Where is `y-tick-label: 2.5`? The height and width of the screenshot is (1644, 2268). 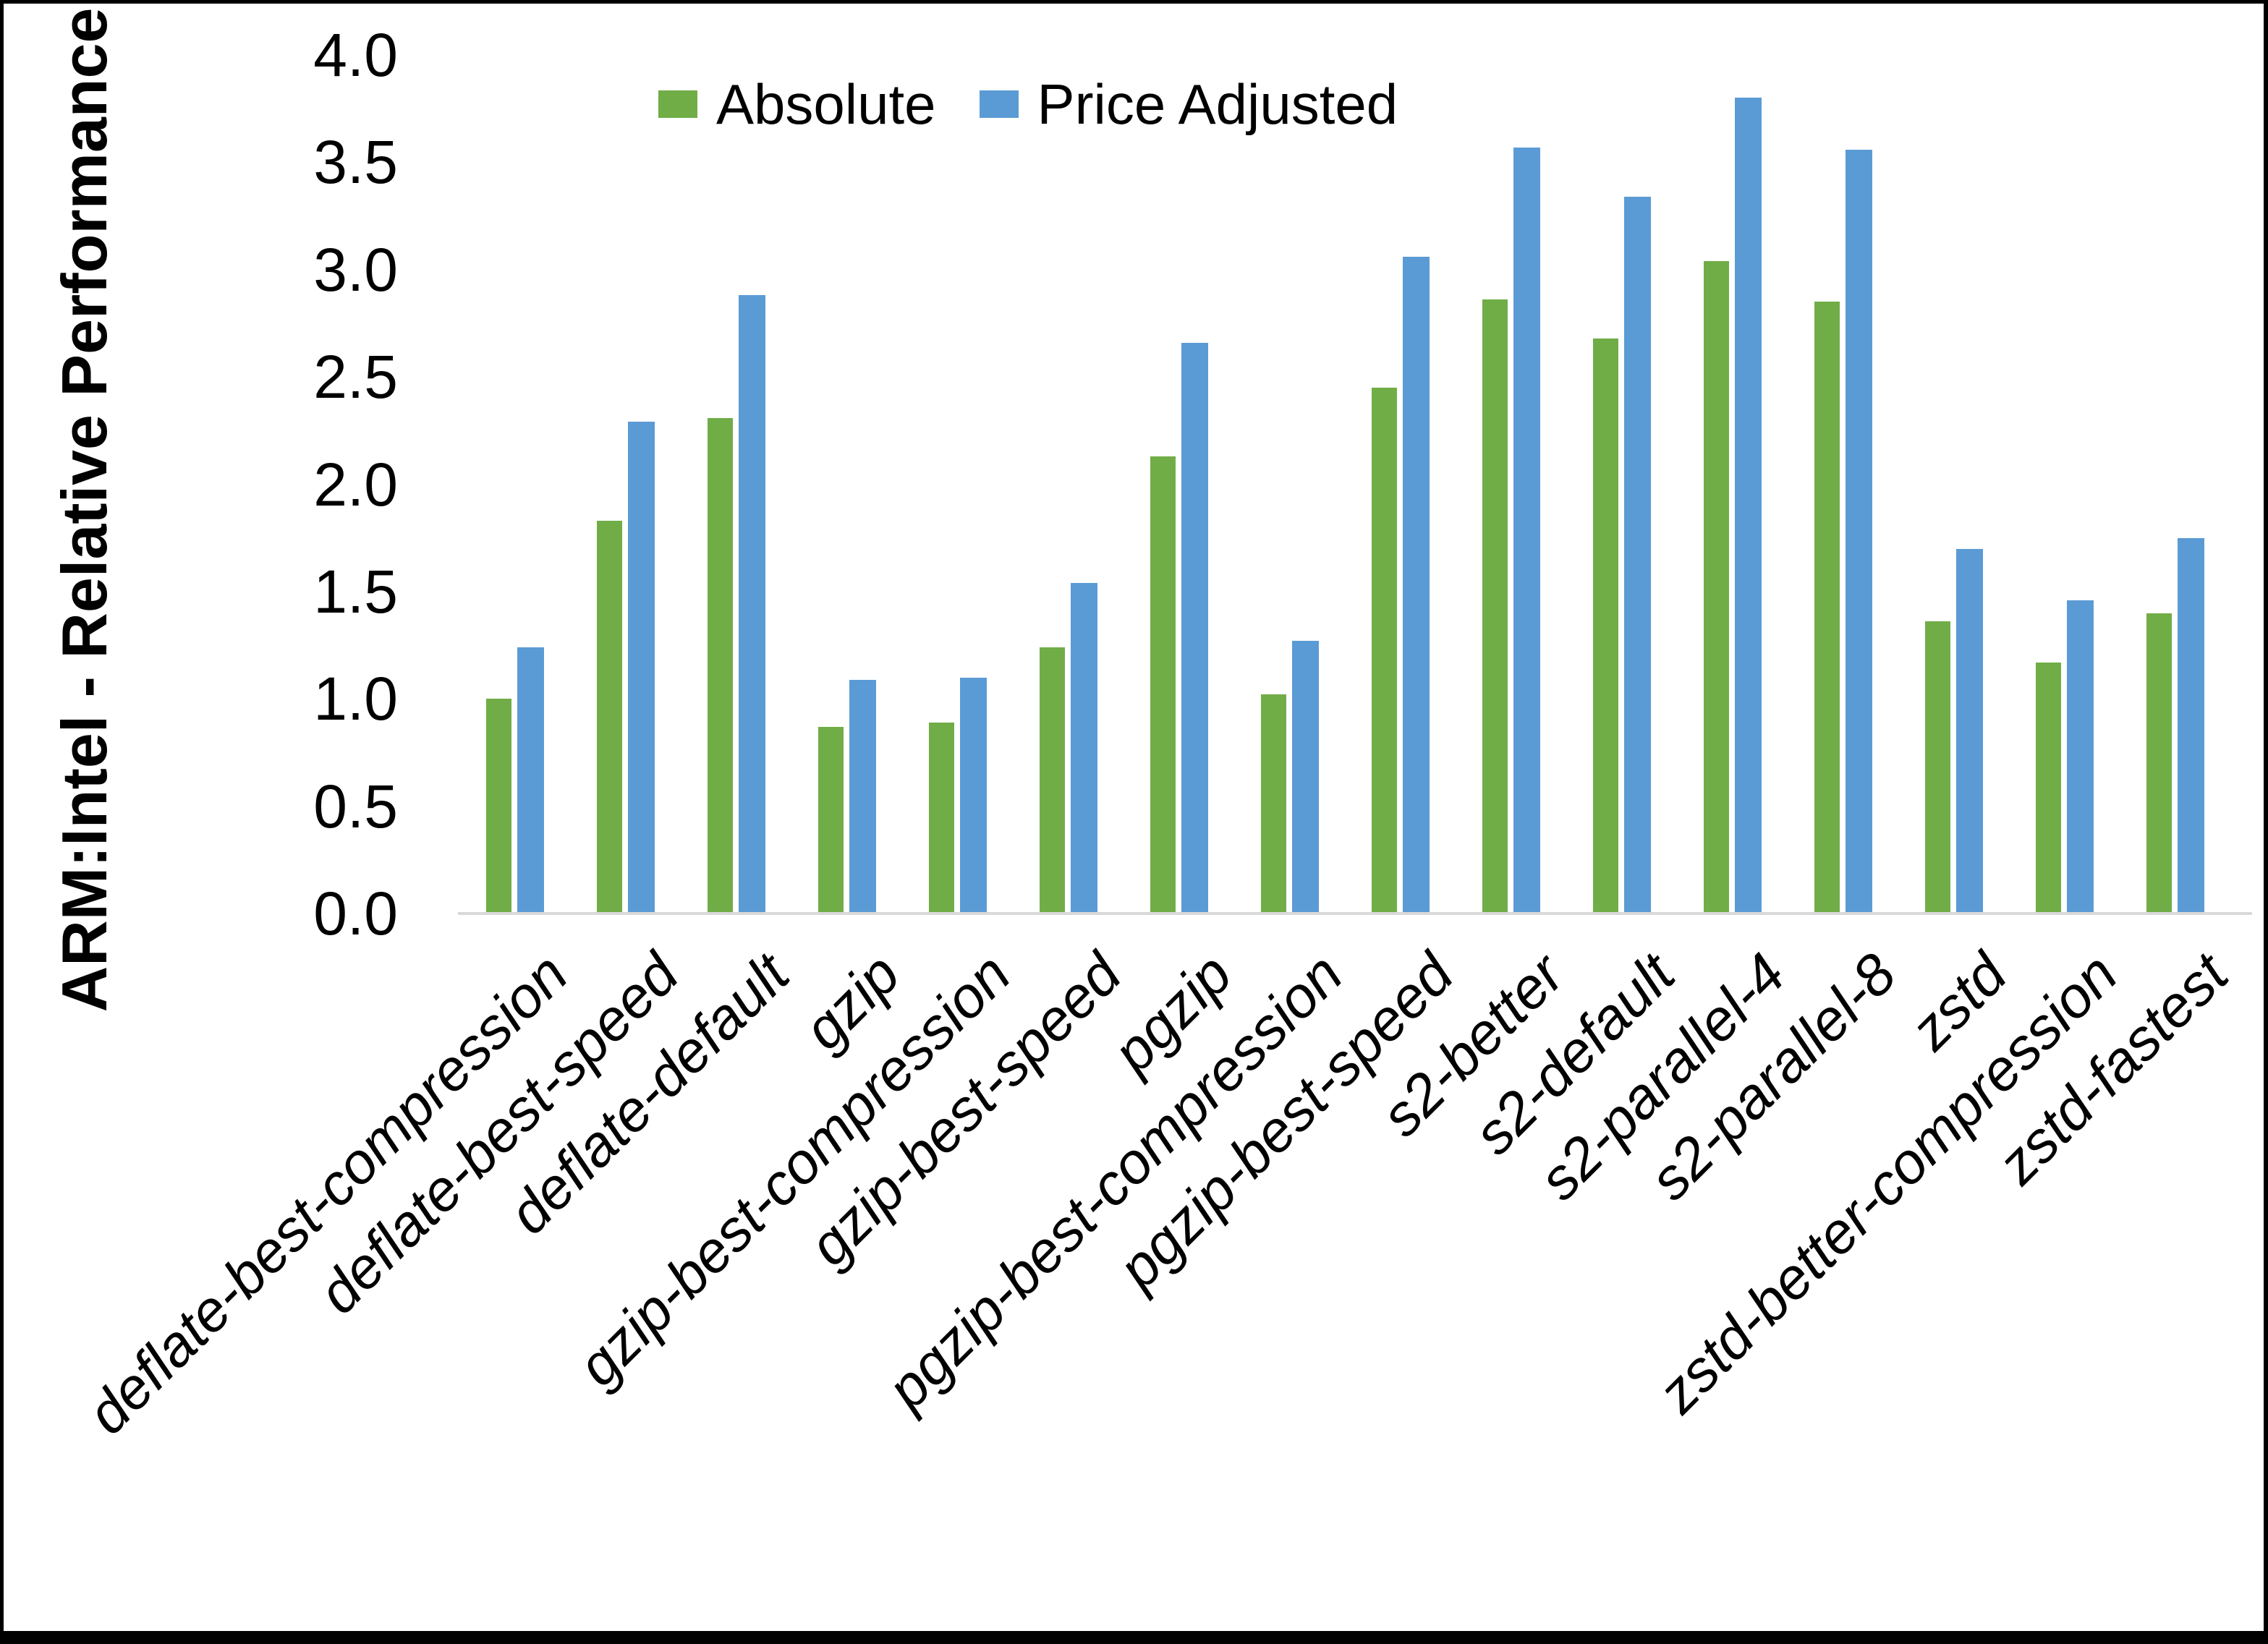 y-tick-label: 2.5 is located at coordinates (355, 377).